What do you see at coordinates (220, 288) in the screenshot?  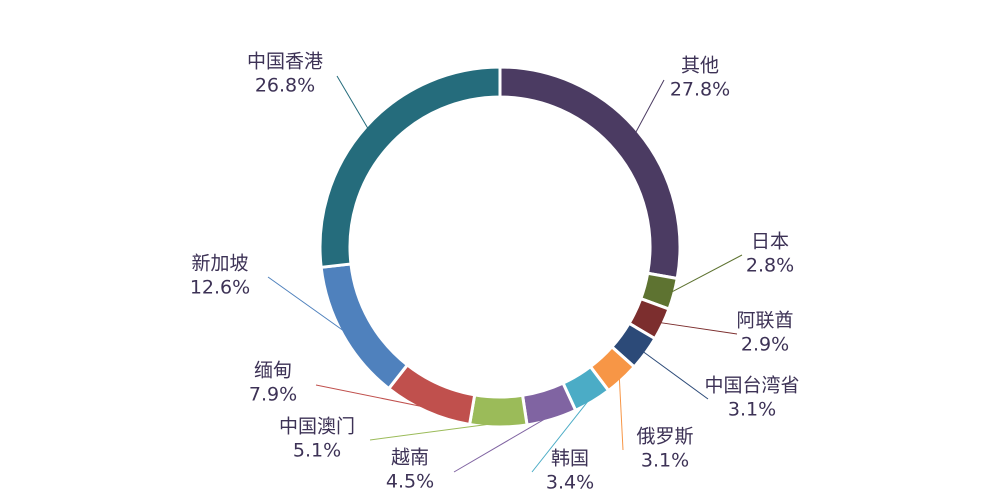 I see `slice-value-label-9: 12.6%` at bounding box center [220, 288].